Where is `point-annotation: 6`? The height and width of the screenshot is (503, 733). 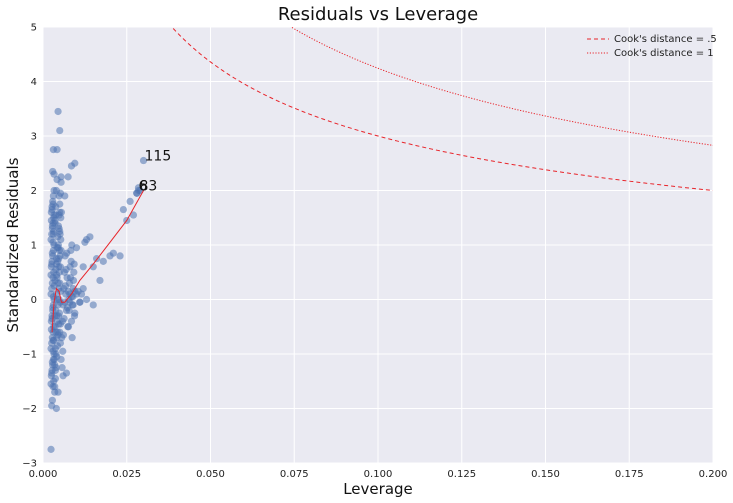
point-annotation: 6 is located at coordinates (142, 187).